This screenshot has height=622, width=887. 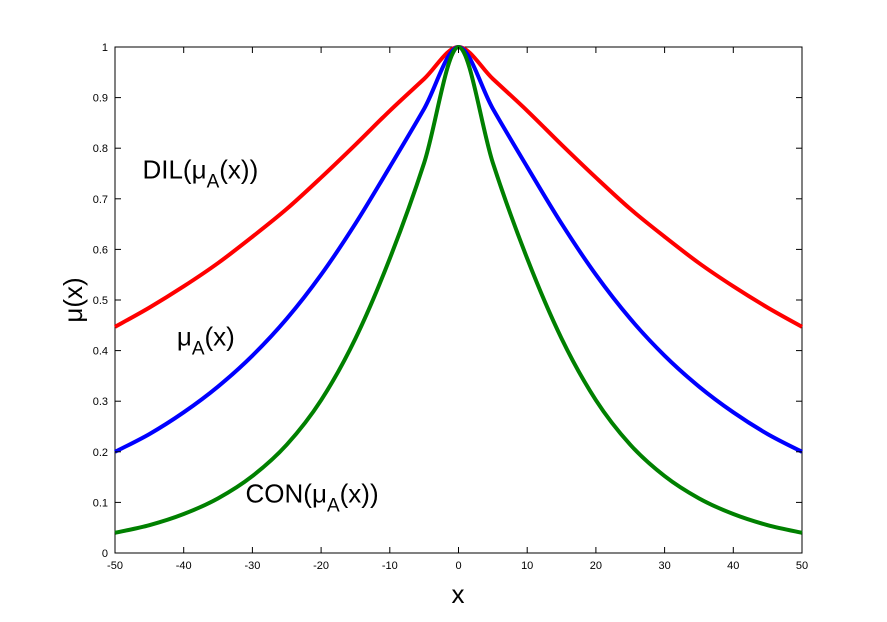 What do you see at coordinates (73, 299) in the screenshot?
I see `y-axis-label: μ(x)` at bounding box center [73, 299].